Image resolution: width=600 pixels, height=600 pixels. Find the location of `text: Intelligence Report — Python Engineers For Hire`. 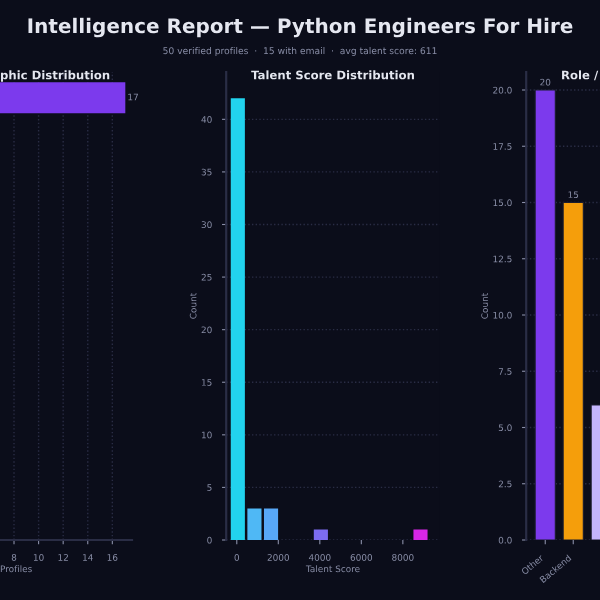

text: Intelligence Report — Python Engineers For Hire is located at coordinates (300, 27).